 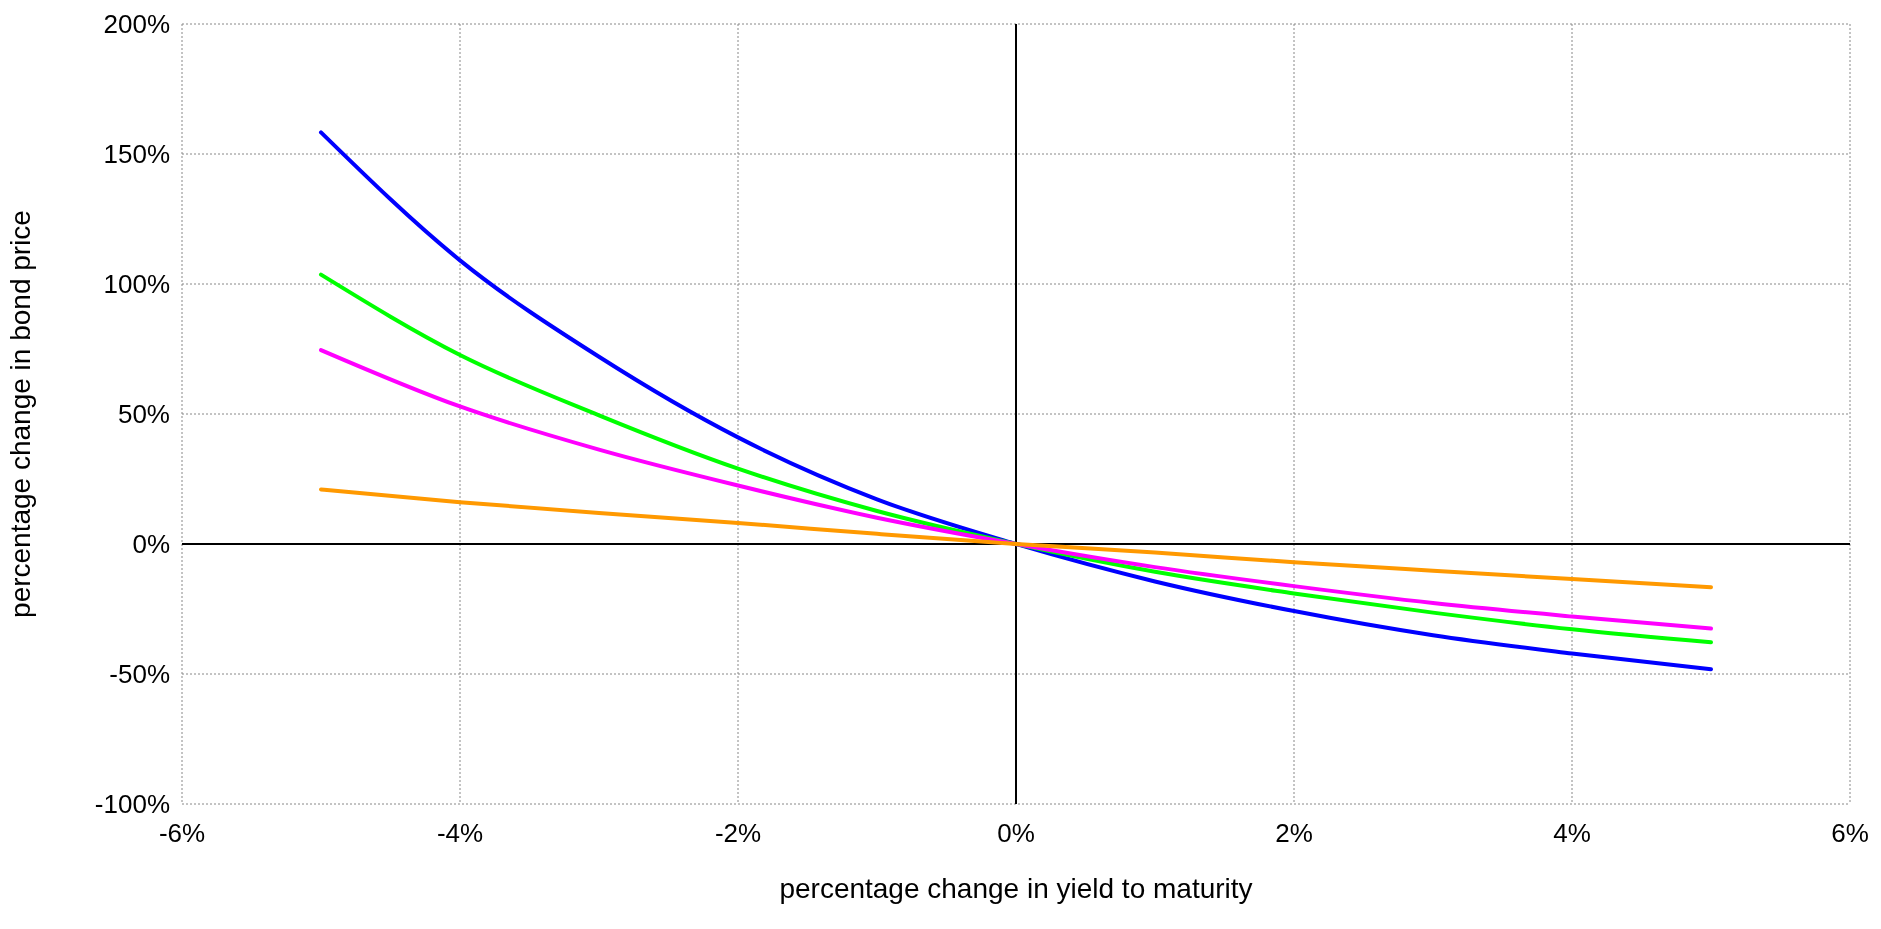 I want to click on x-axis-title: percentage change in yield to maturity, so click(x=1016, y=888).